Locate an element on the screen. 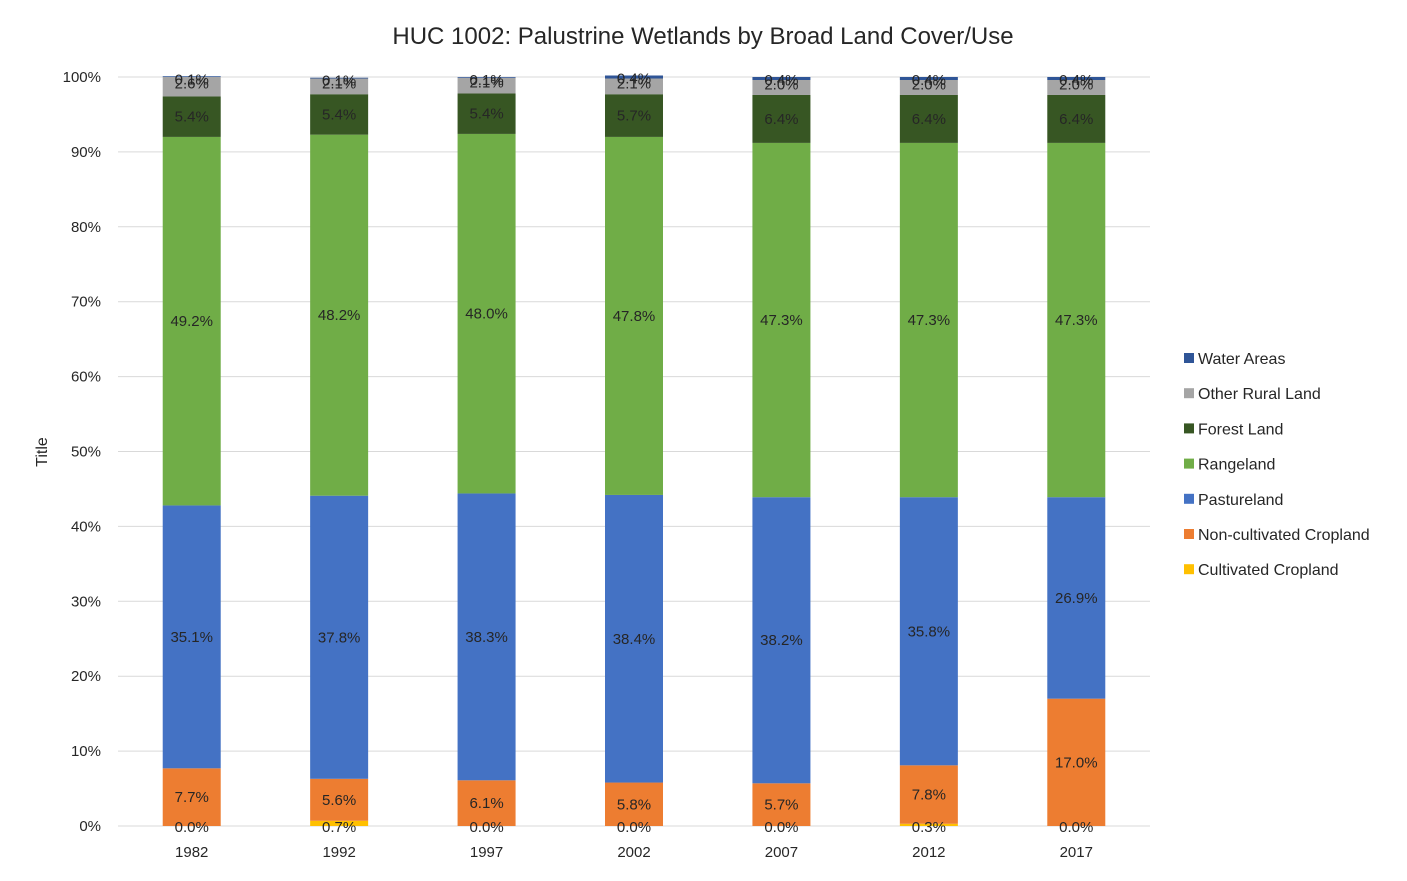 The width and height of the screenshot is (1407, 881). legend-label: Other Rural Land is located at coordinates (1259, 394).